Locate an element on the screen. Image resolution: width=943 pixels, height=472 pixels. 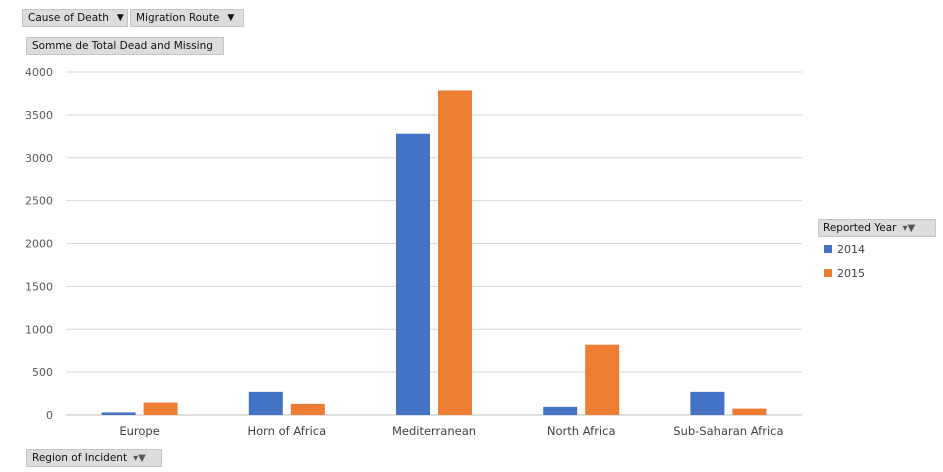
x-category-label: Europe is located at coordinates (139, 431).